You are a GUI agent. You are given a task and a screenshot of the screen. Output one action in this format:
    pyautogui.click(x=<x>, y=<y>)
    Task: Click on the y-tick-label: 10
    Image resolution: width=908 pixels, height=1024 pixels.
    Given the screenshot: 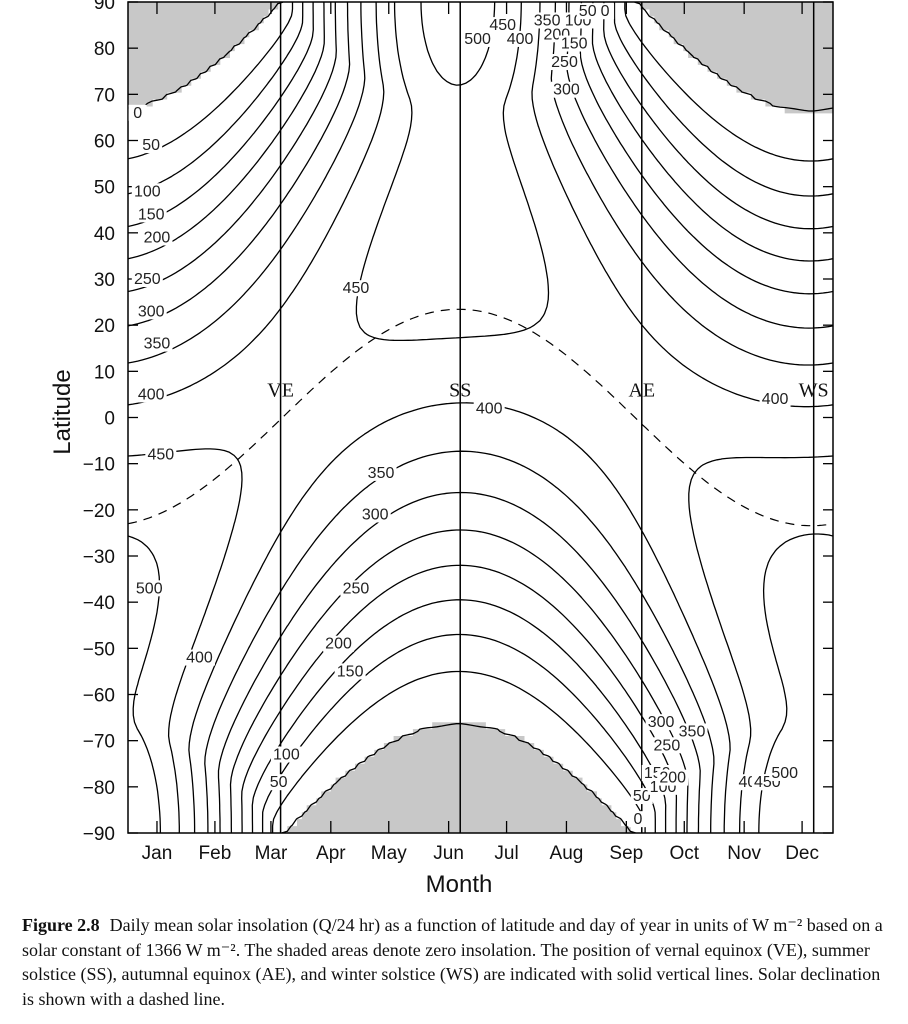 What is the action you would take?
    pyautogui.click(x=104, y=372)
    